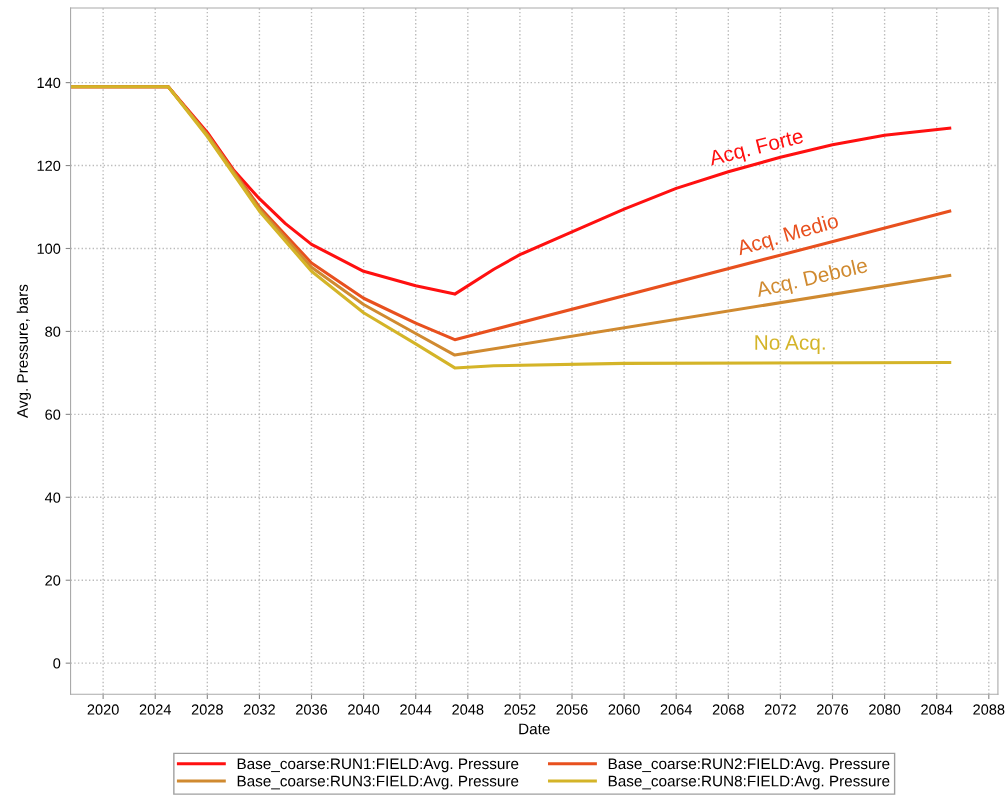  Describe the element at coordinates (534, 729) in the screenshot. I see `x-axis-title: Date` at that location.